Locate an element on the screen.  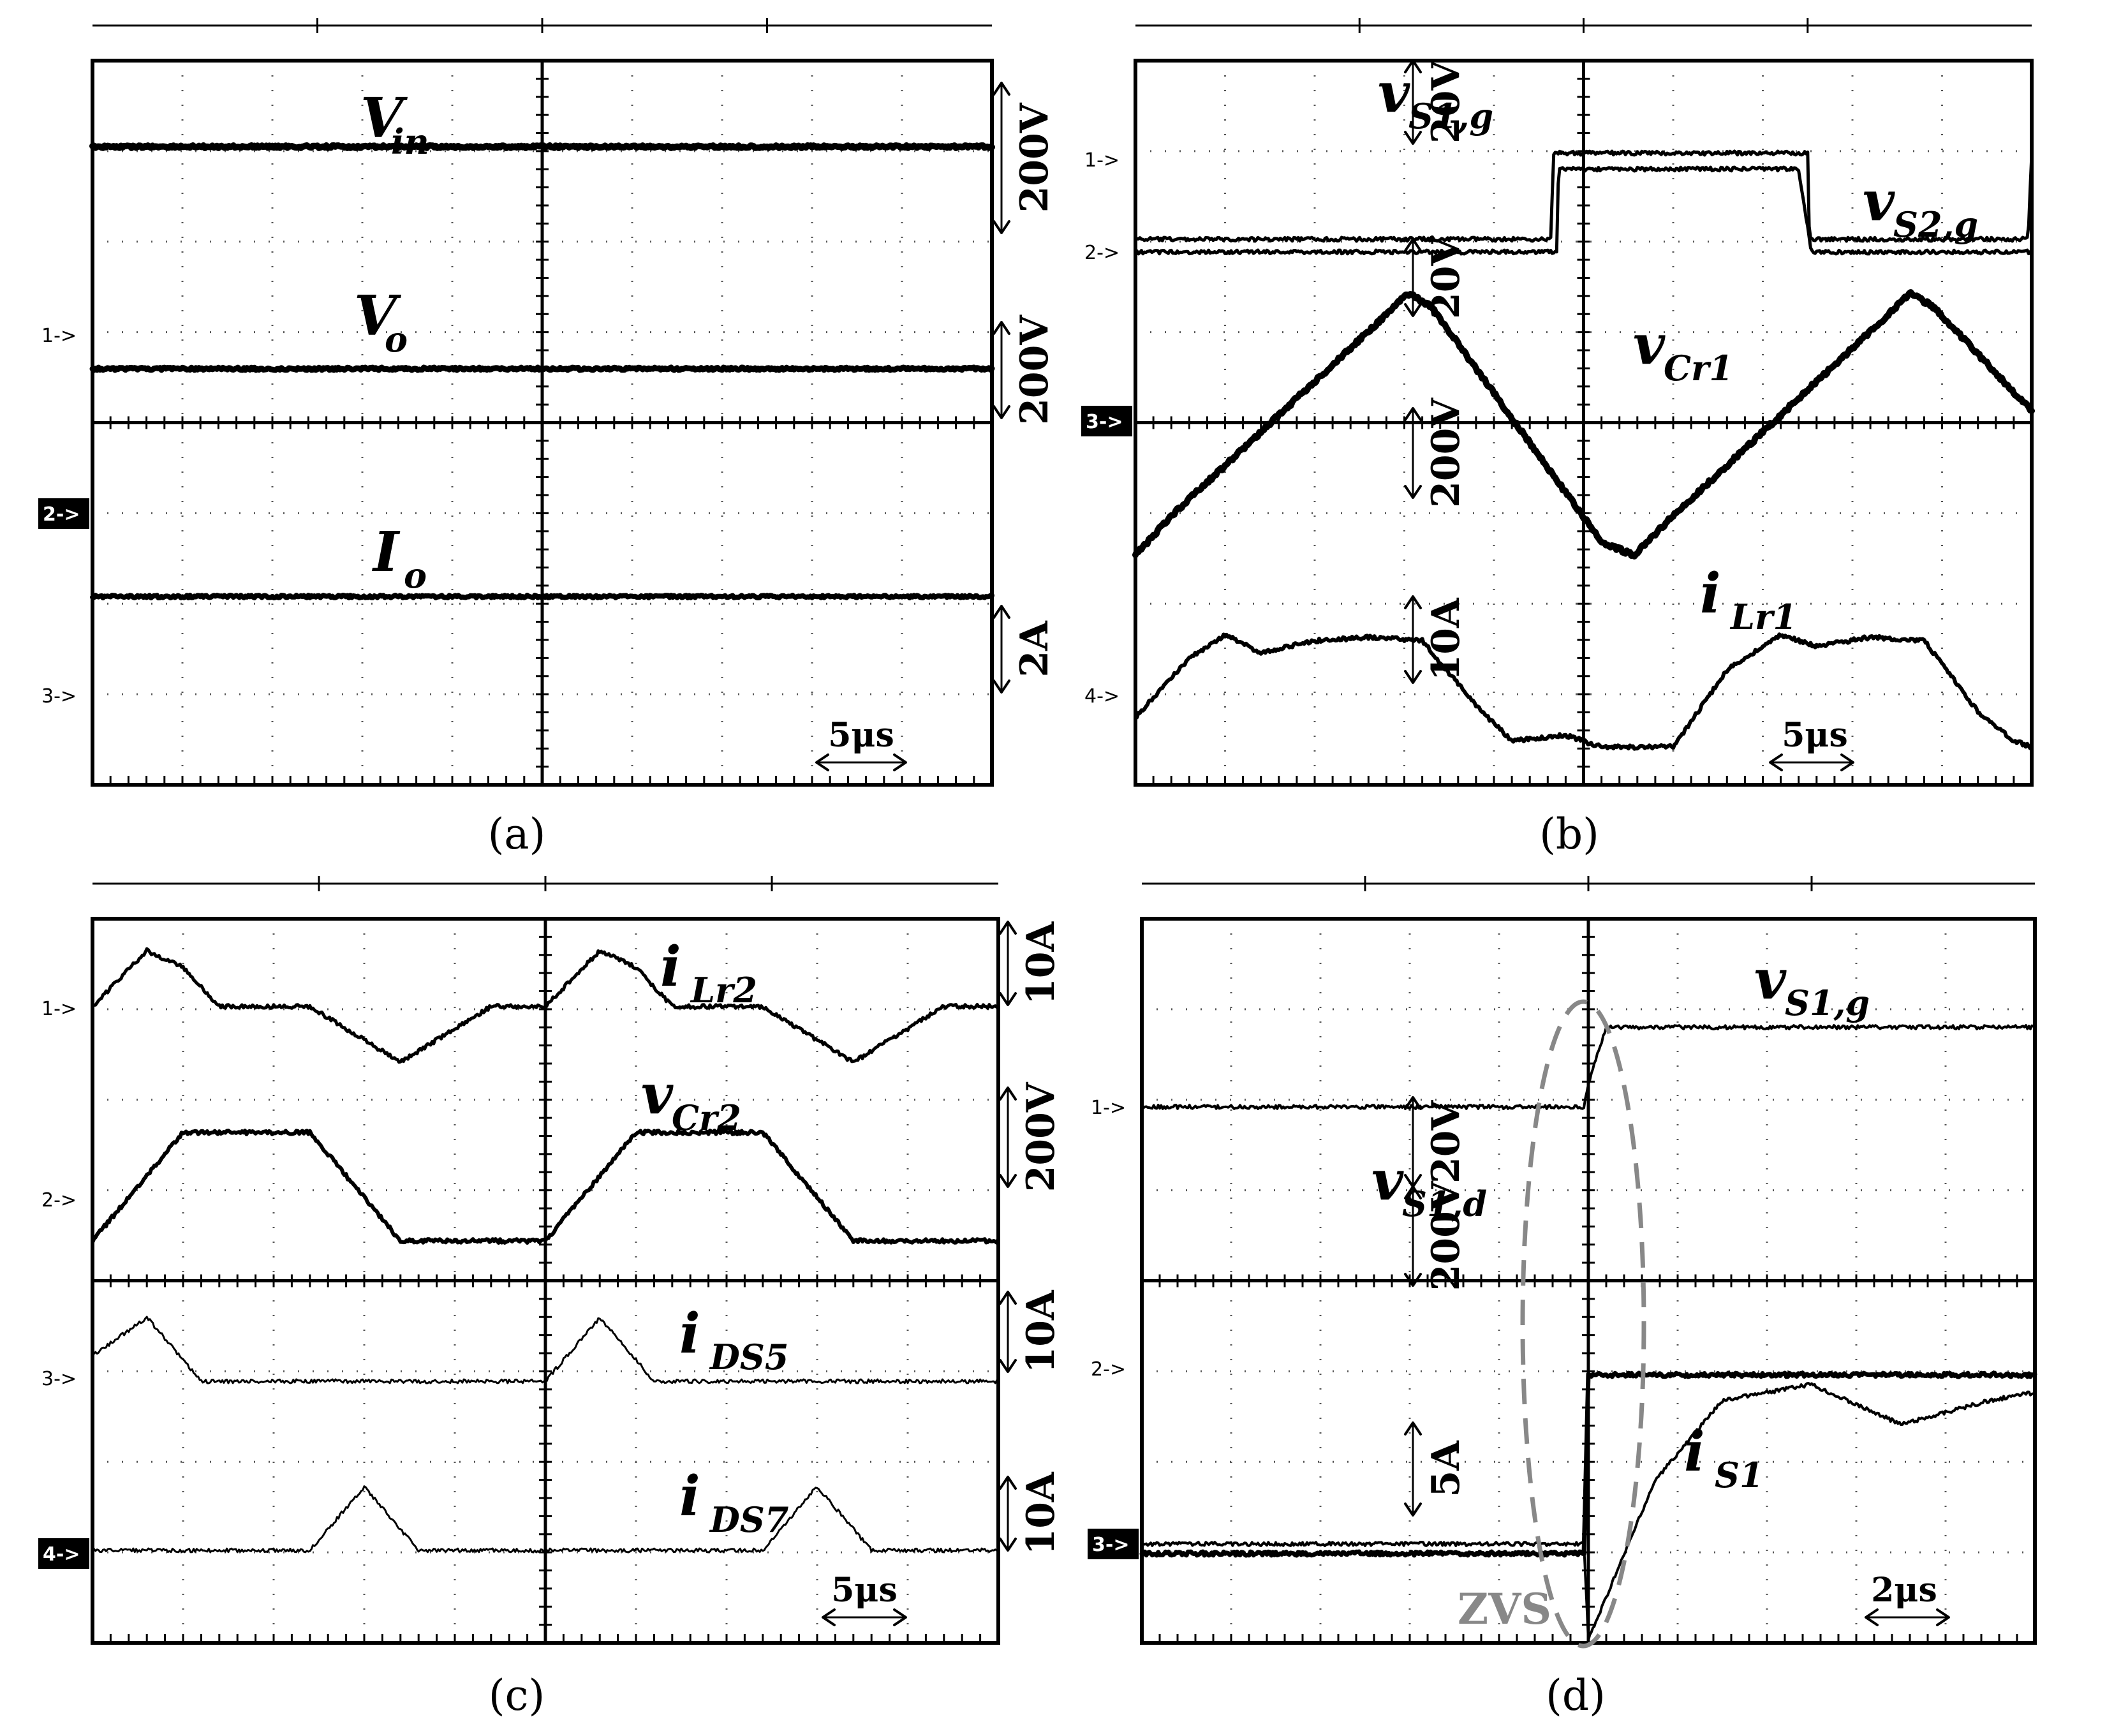
trace-i-DS5 is located at coordinates (545, 1350).